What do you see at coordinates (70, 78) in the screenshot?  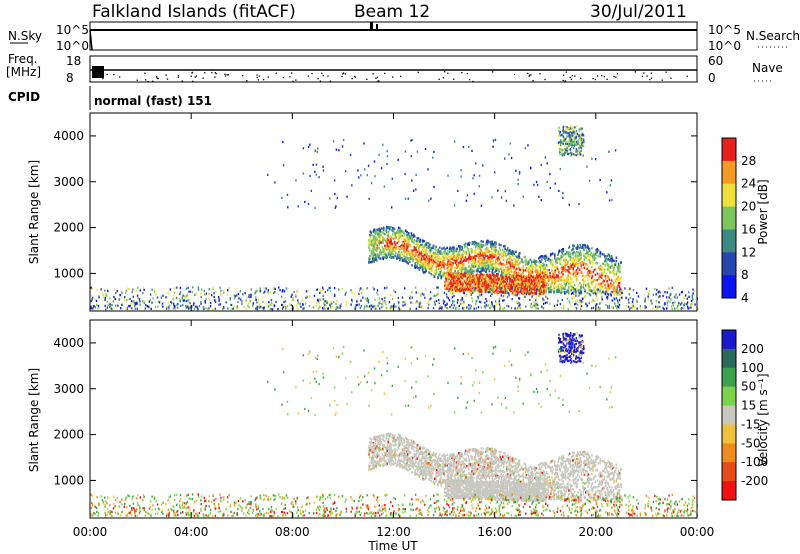 I see `freq-tick-bottom: 8` at bounding box center [70, 78].